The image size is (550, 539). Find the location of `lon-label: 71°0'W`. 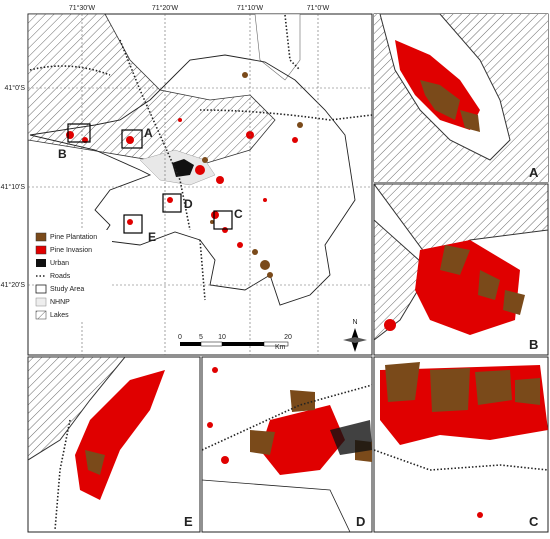

lon-label: 71°0'W is located at coordinates (318, 8).